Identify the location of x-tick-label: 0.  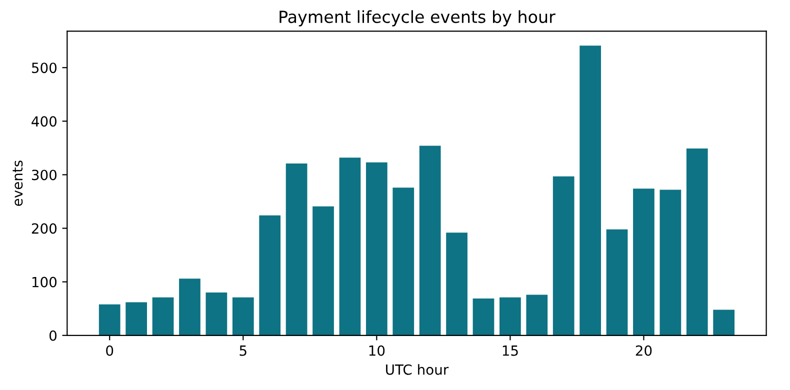
(110, 350).